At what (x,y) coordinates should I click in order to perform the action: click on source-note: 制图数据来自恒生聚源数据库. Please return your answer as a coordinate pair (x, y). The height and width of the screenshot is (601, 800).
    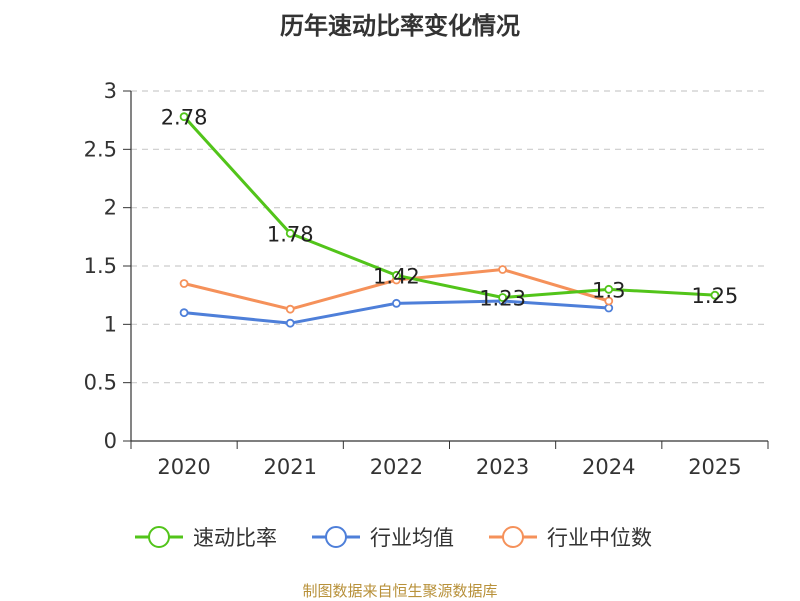
    Looking at the image, I should click on (400, 591).